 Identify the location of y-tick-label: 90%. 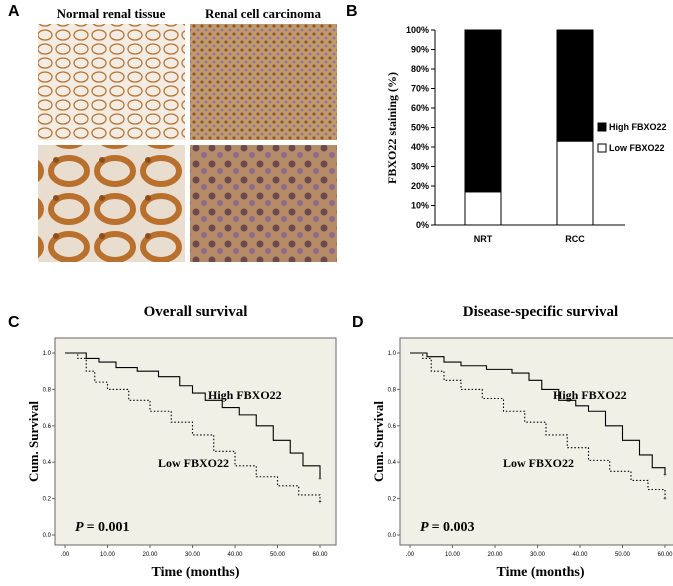
(420, 50).